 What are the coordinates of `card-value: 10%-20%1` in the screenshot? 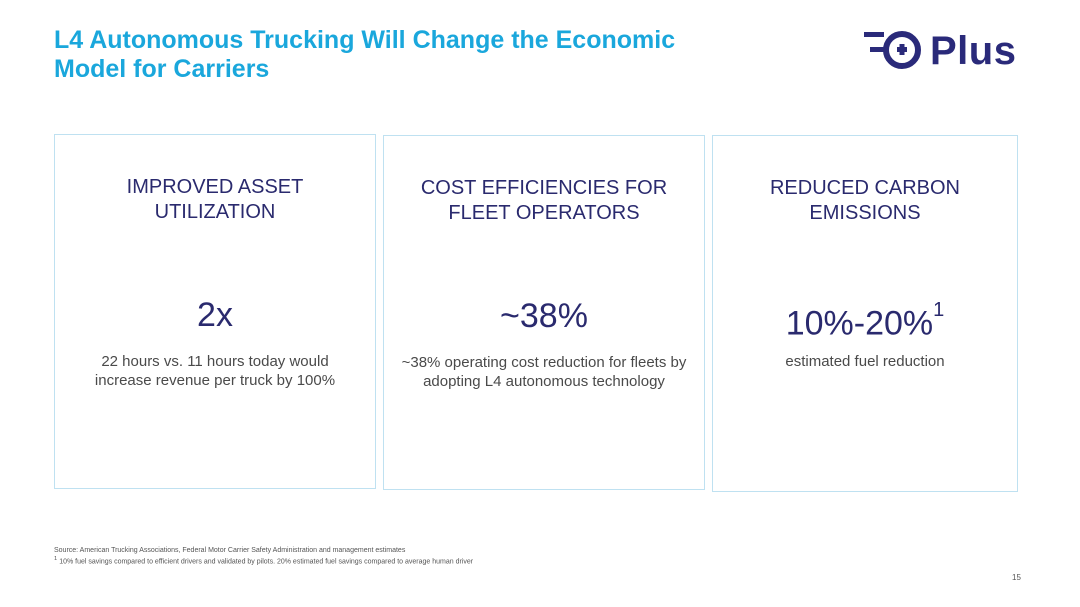 It's located at (865, 319).